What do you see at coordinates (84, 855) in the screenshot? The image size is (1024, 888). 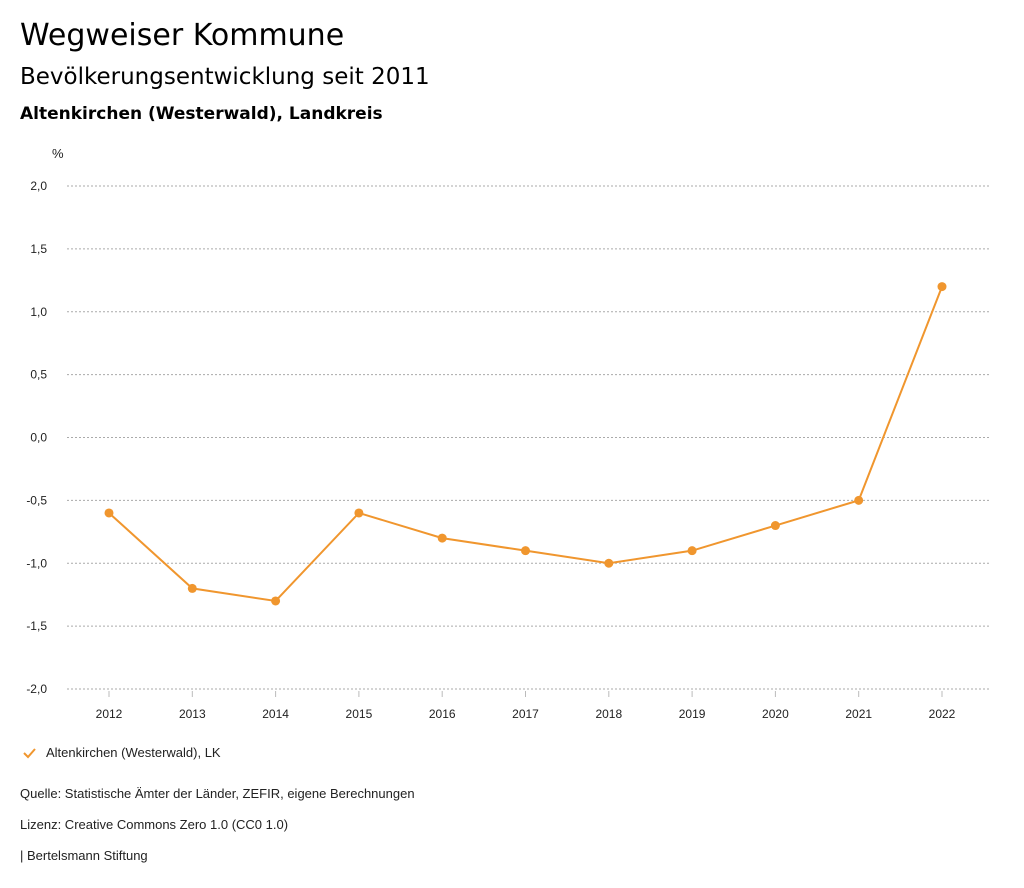 I see `organization-credit: | Bertelsmann Stiftung` at bounding box center [84, 855].